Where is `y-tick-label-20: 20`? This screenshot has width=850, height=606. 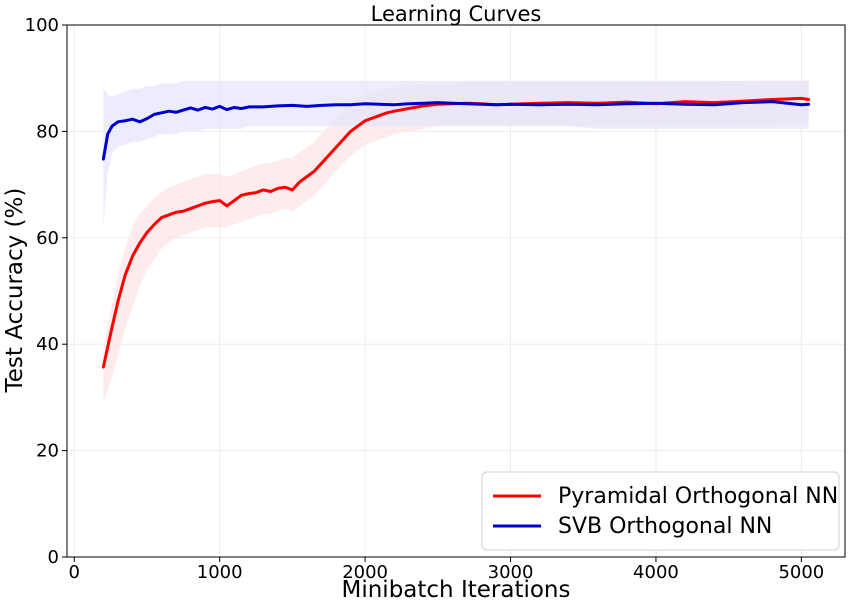 y-tick-label-20: 20 is located at coordinates (47, 451).